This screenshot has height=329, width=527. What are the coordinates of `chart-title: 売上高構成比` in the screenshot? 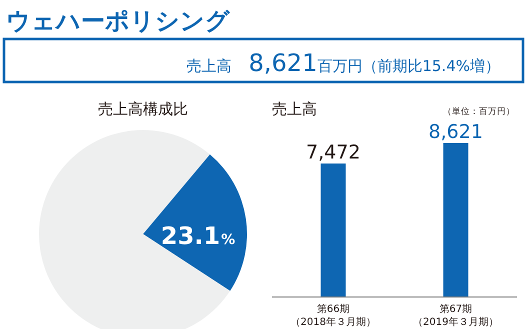 It's located at (143, 109).